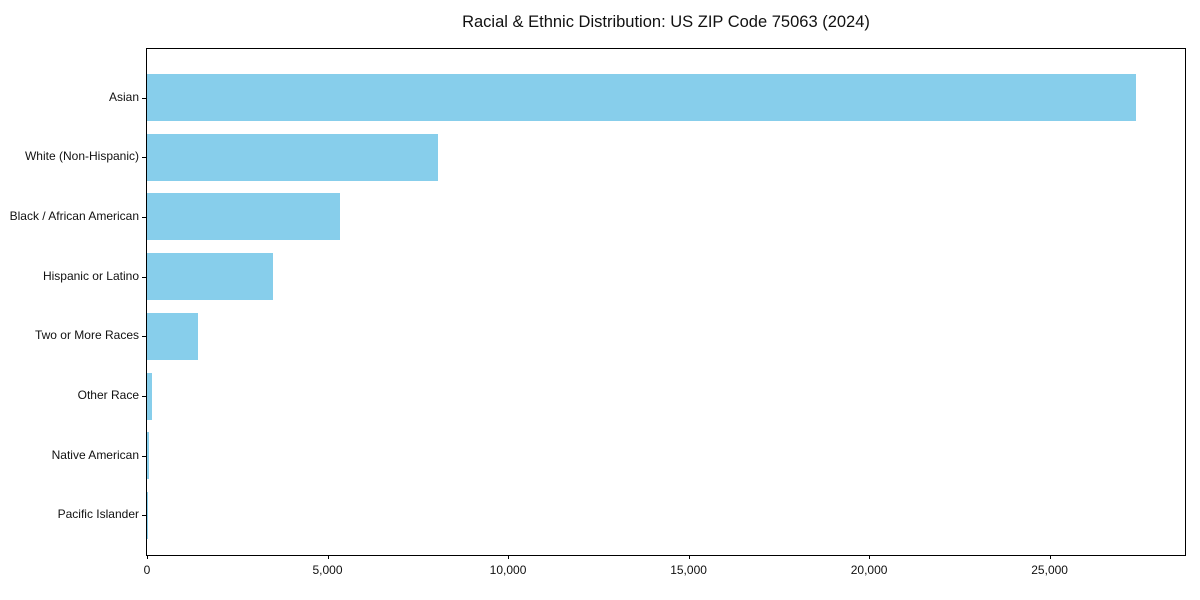 The image size is (1200, 600). I want to click on y-label-hispanic-or-latino: Hispanic or Latino, so click(90, 275).